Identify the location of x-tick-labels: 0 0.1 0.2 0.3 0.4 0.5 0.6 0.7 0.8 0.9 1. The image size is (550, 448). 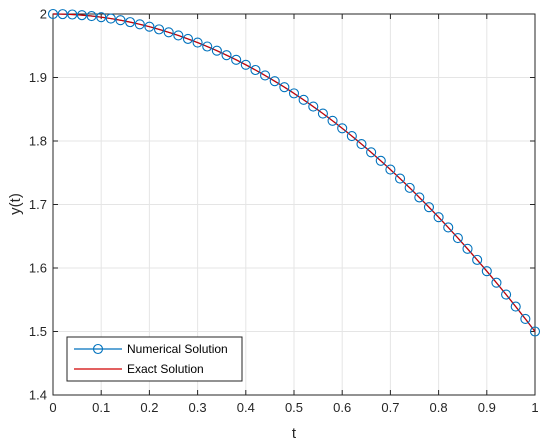
(293, 407).